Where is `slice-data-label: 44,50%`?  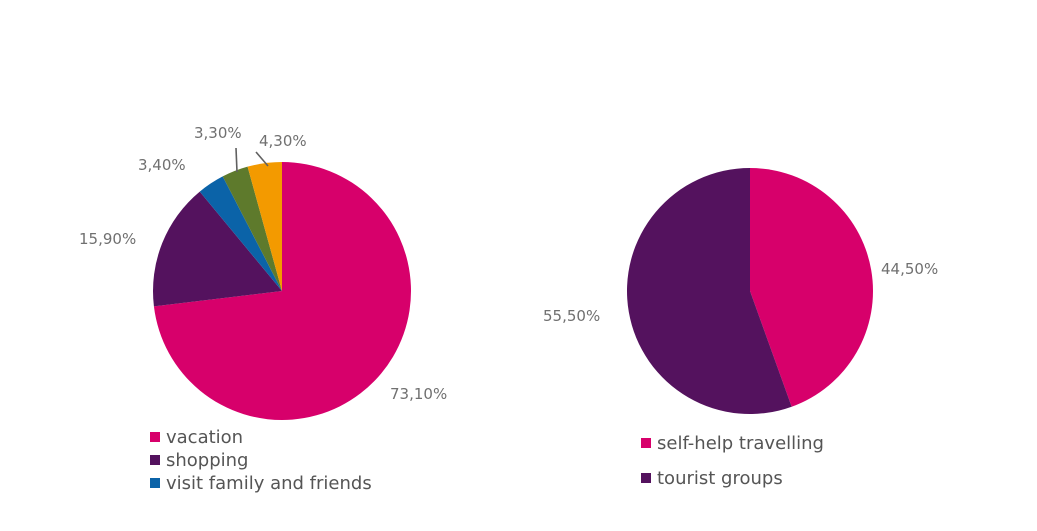
slice-data-label: 44,50% is located at coordinates (909, 269).